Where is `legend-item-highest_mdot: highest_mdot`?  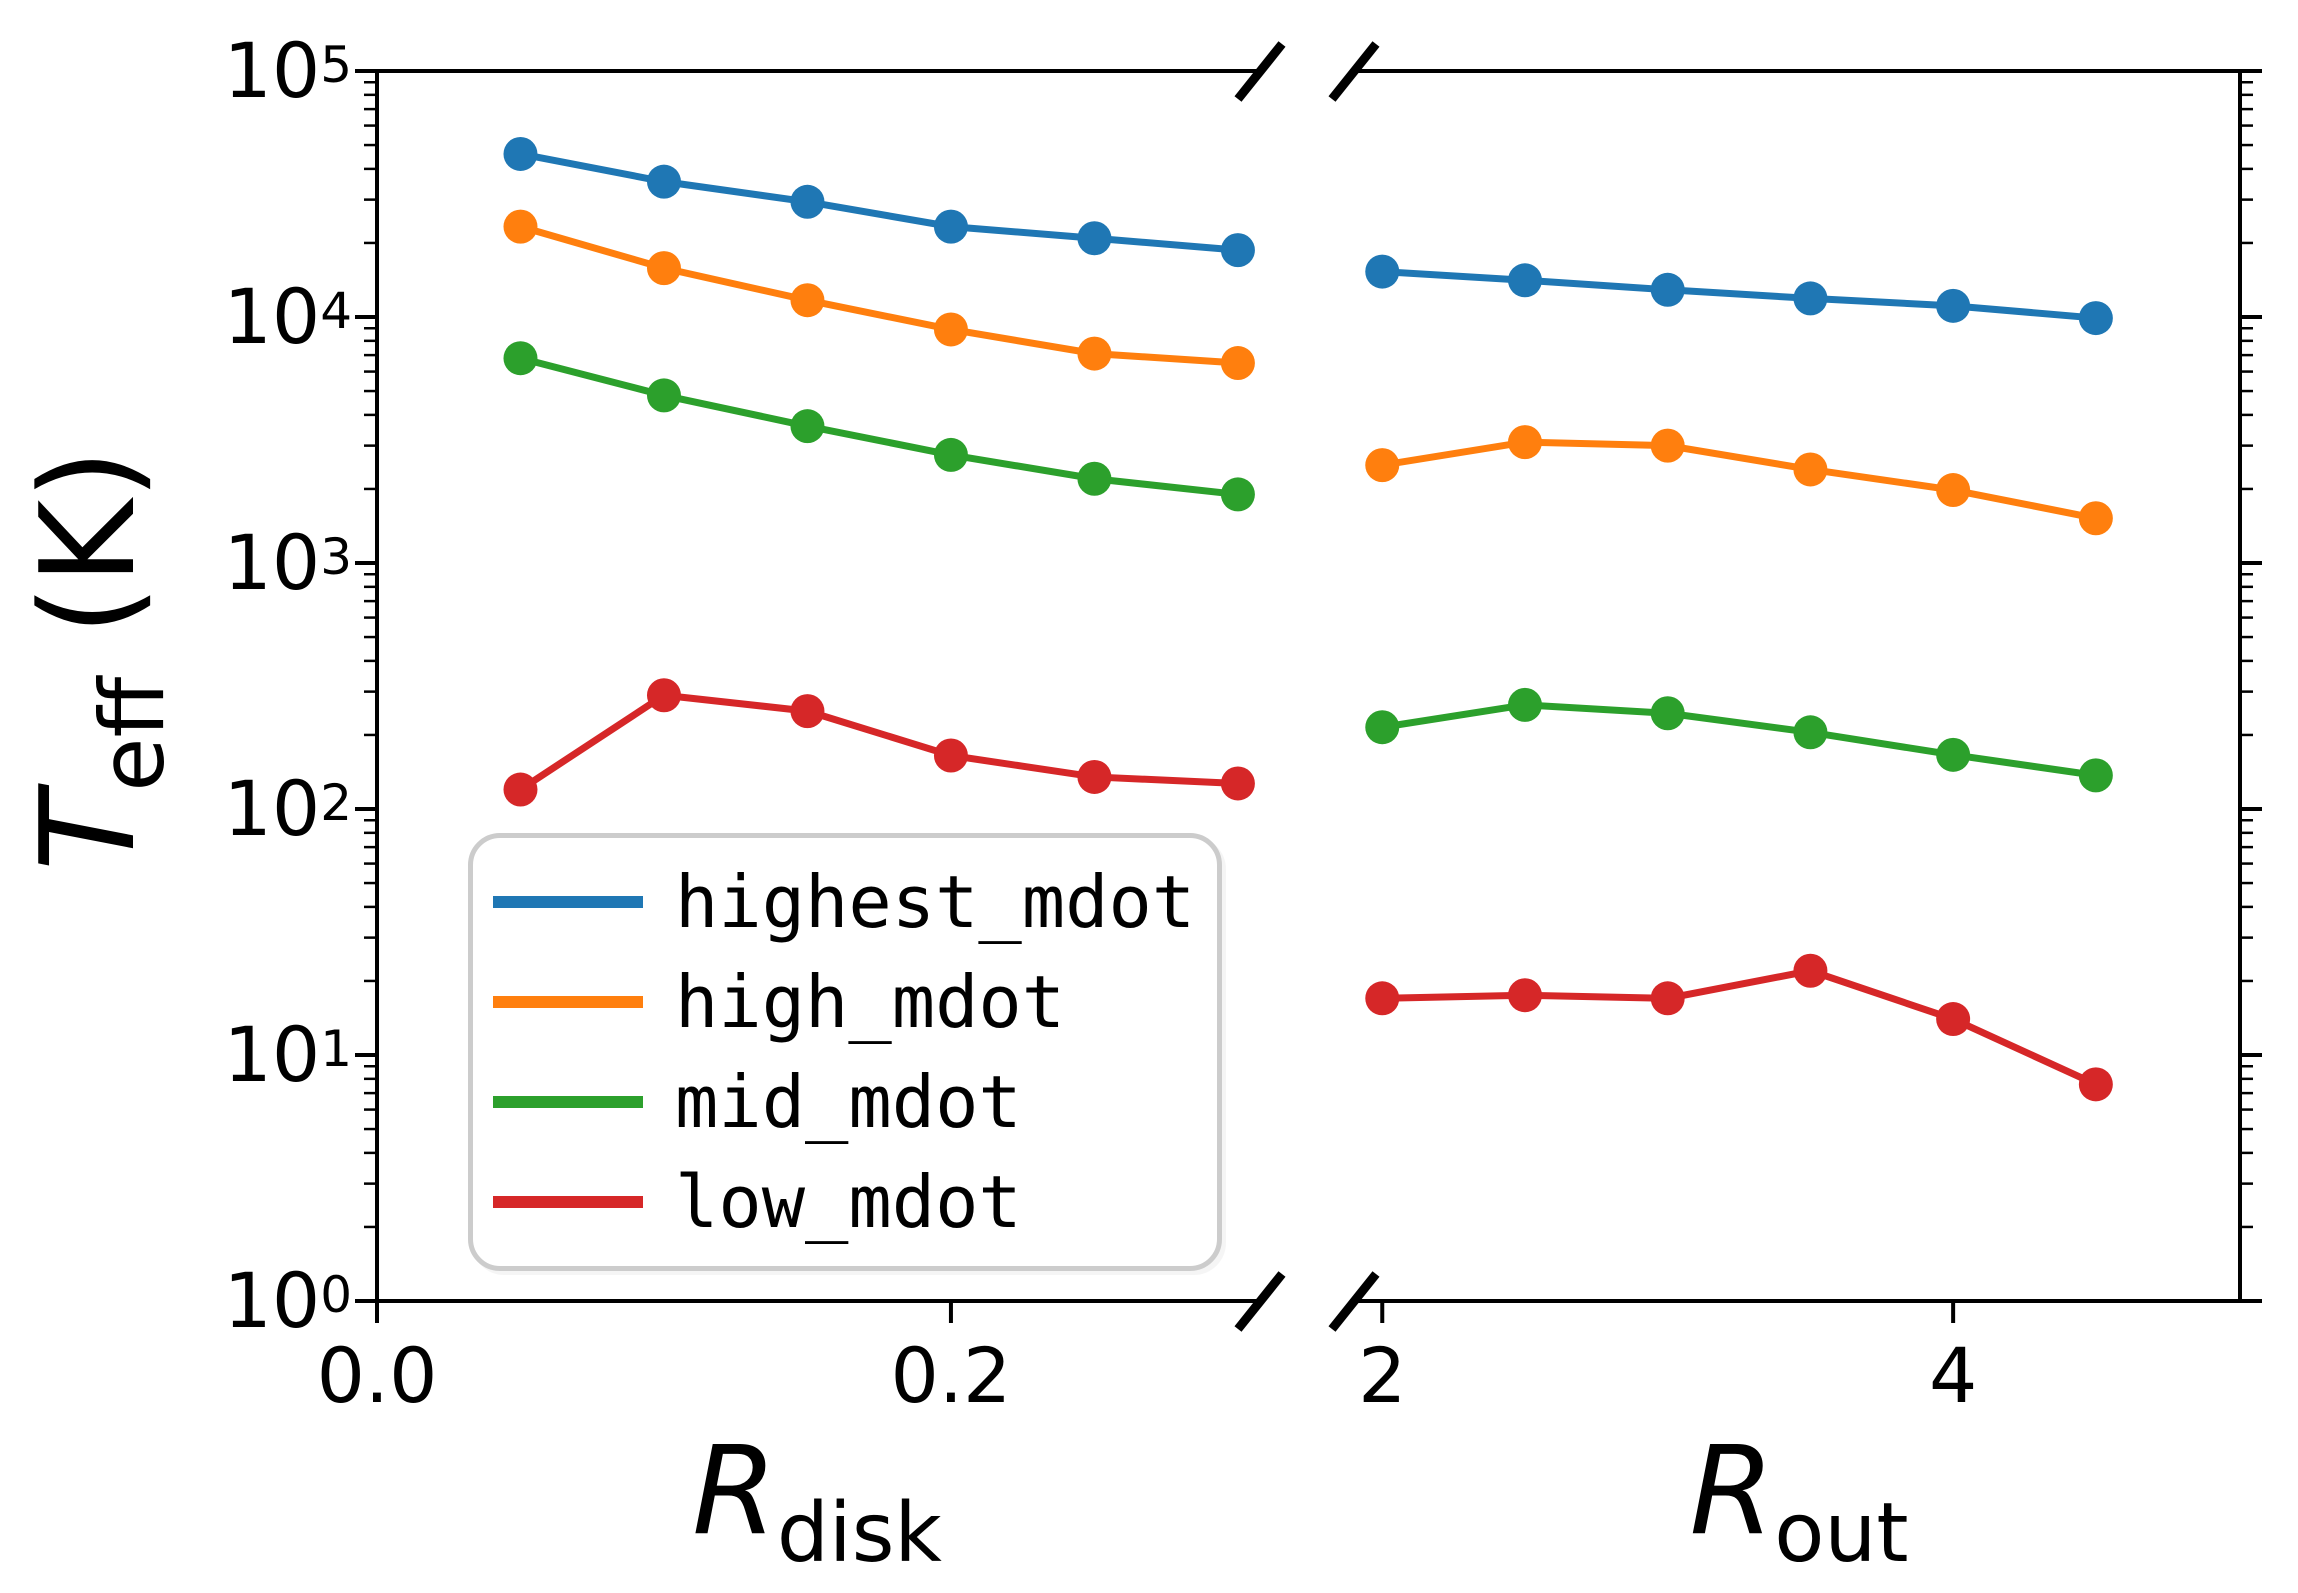
legend-item-highest_mdot: highest_mdot is located at coordinates (845, 902).